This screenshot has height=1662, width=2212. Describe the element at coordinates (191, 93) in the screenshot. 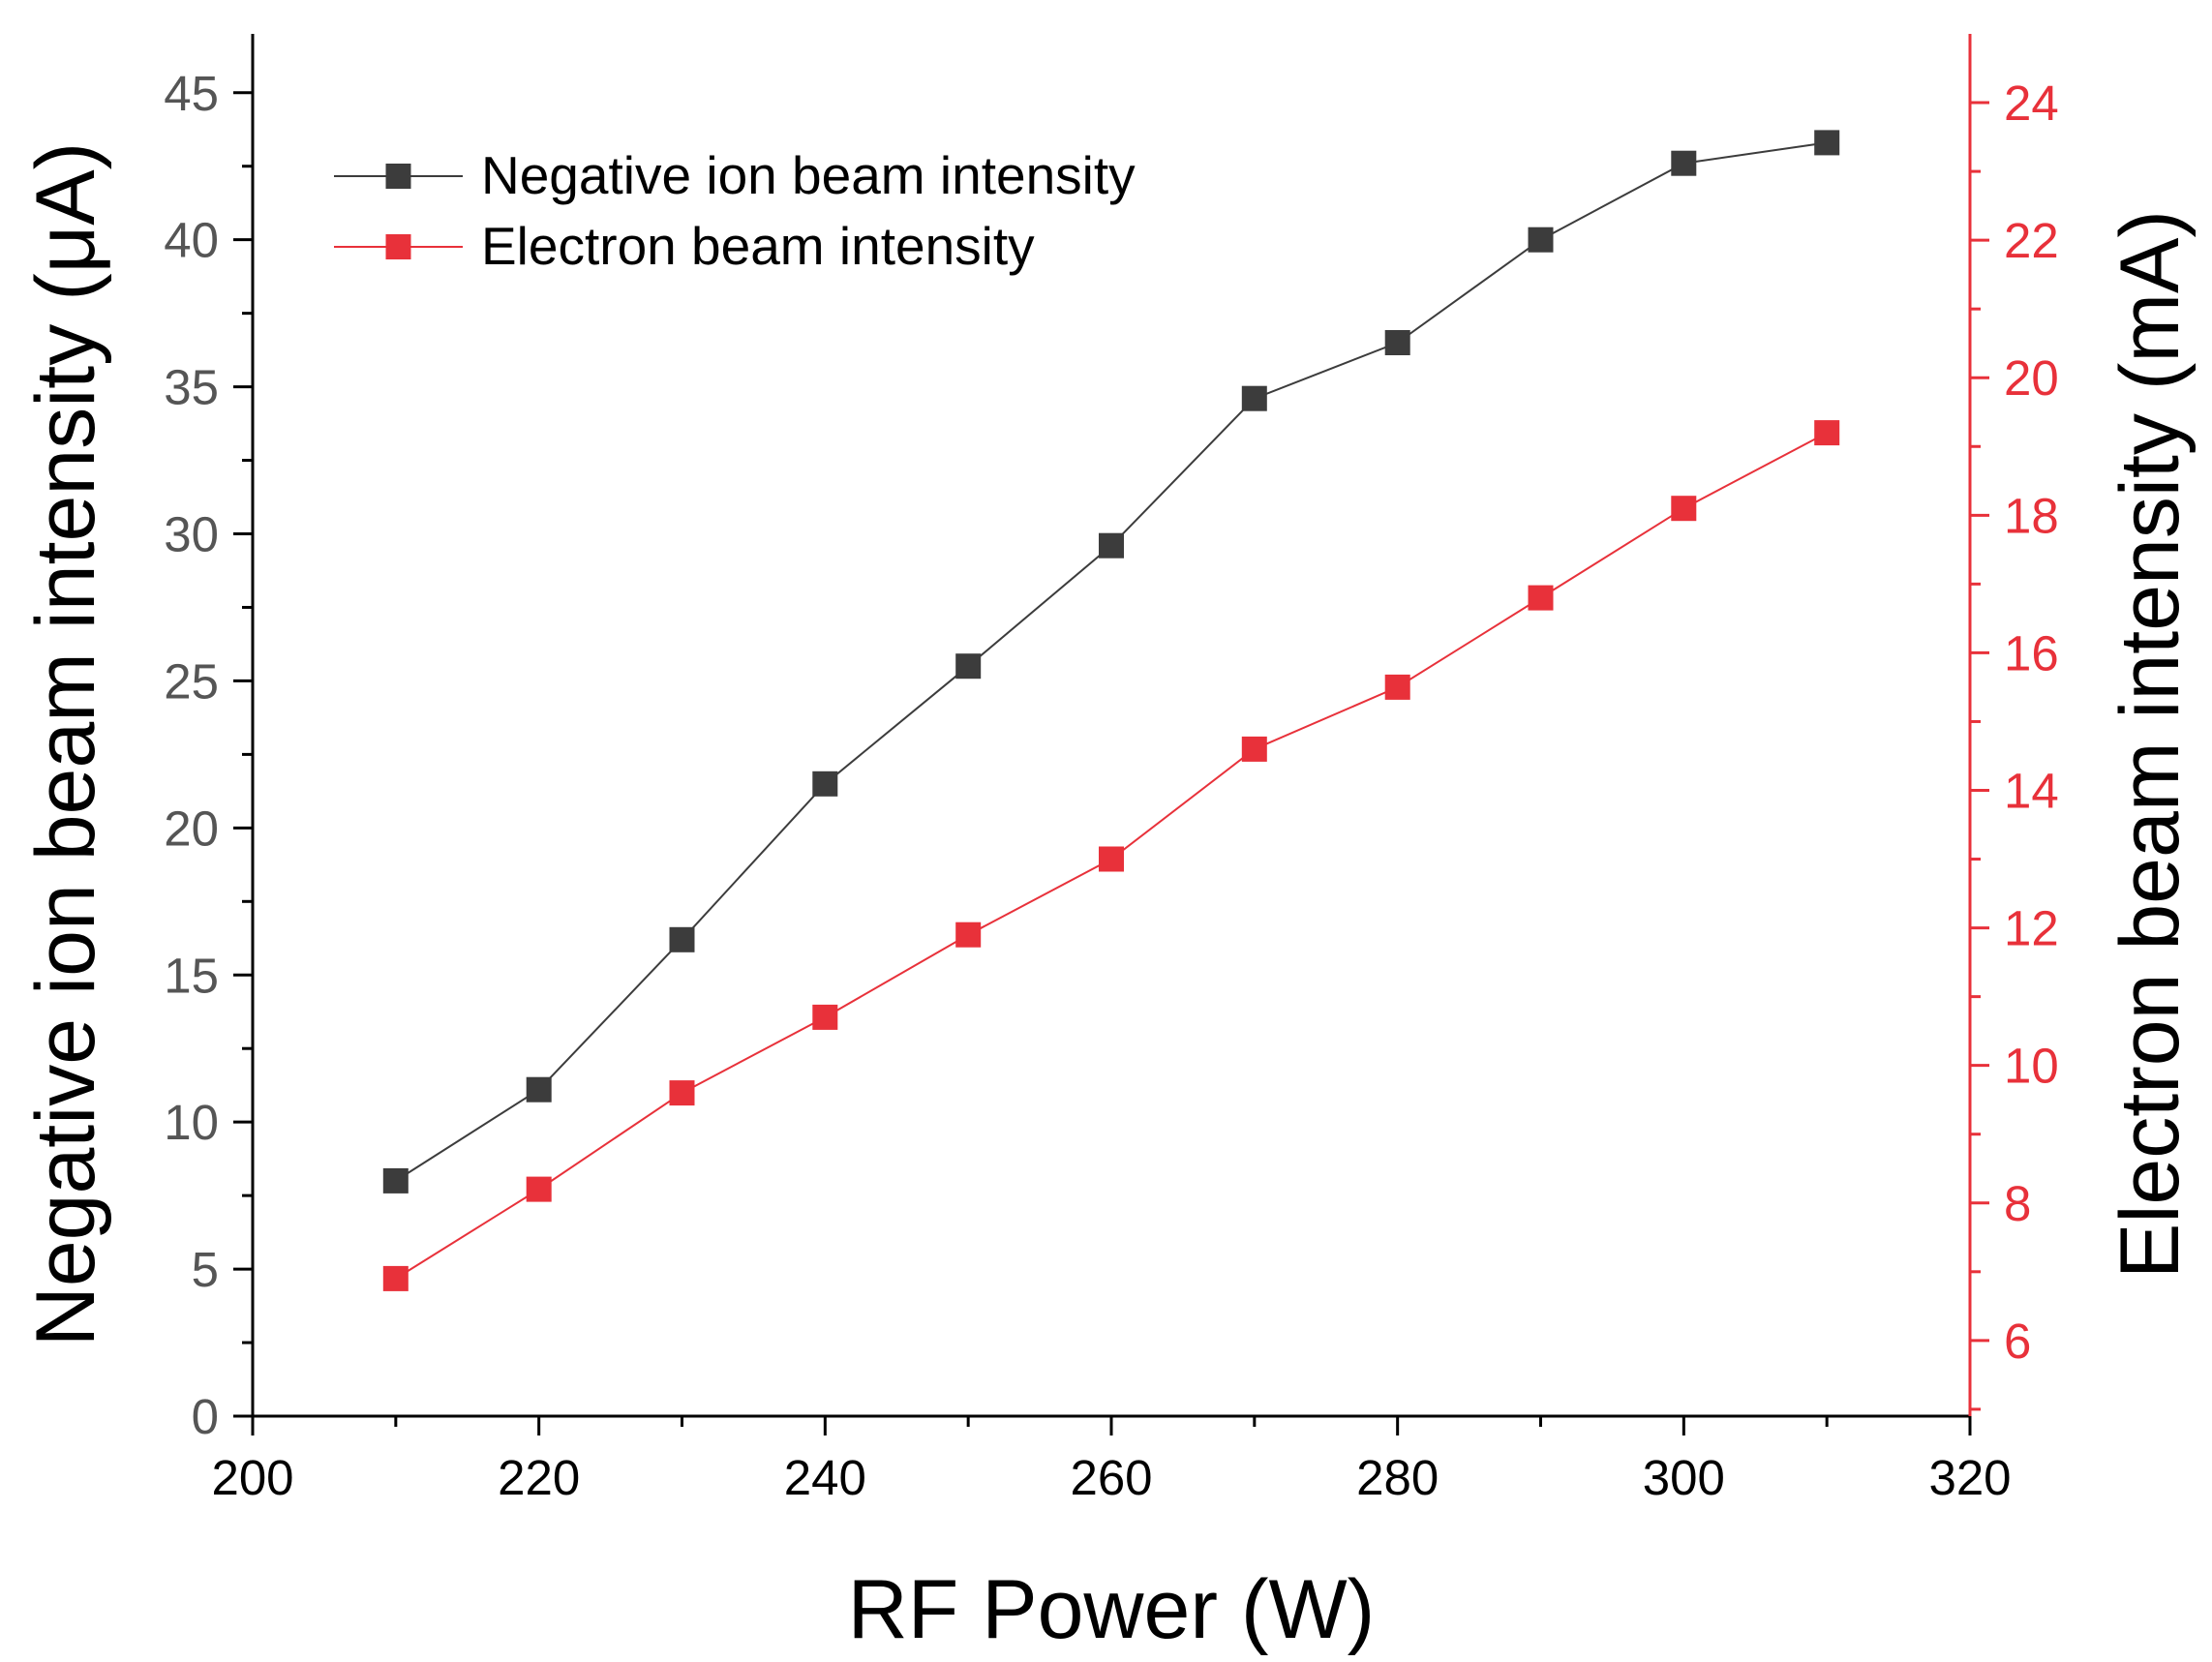

I see `y-left-tick-label: 45` at that location.